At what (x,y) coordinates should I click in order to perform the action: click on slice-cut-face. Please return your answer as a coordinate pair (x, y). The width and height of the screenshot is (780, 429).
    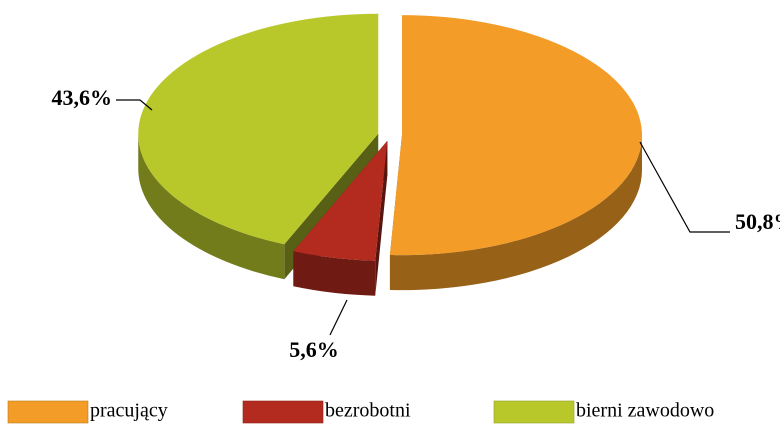
    Looking at the image, I should click on (381, 218).